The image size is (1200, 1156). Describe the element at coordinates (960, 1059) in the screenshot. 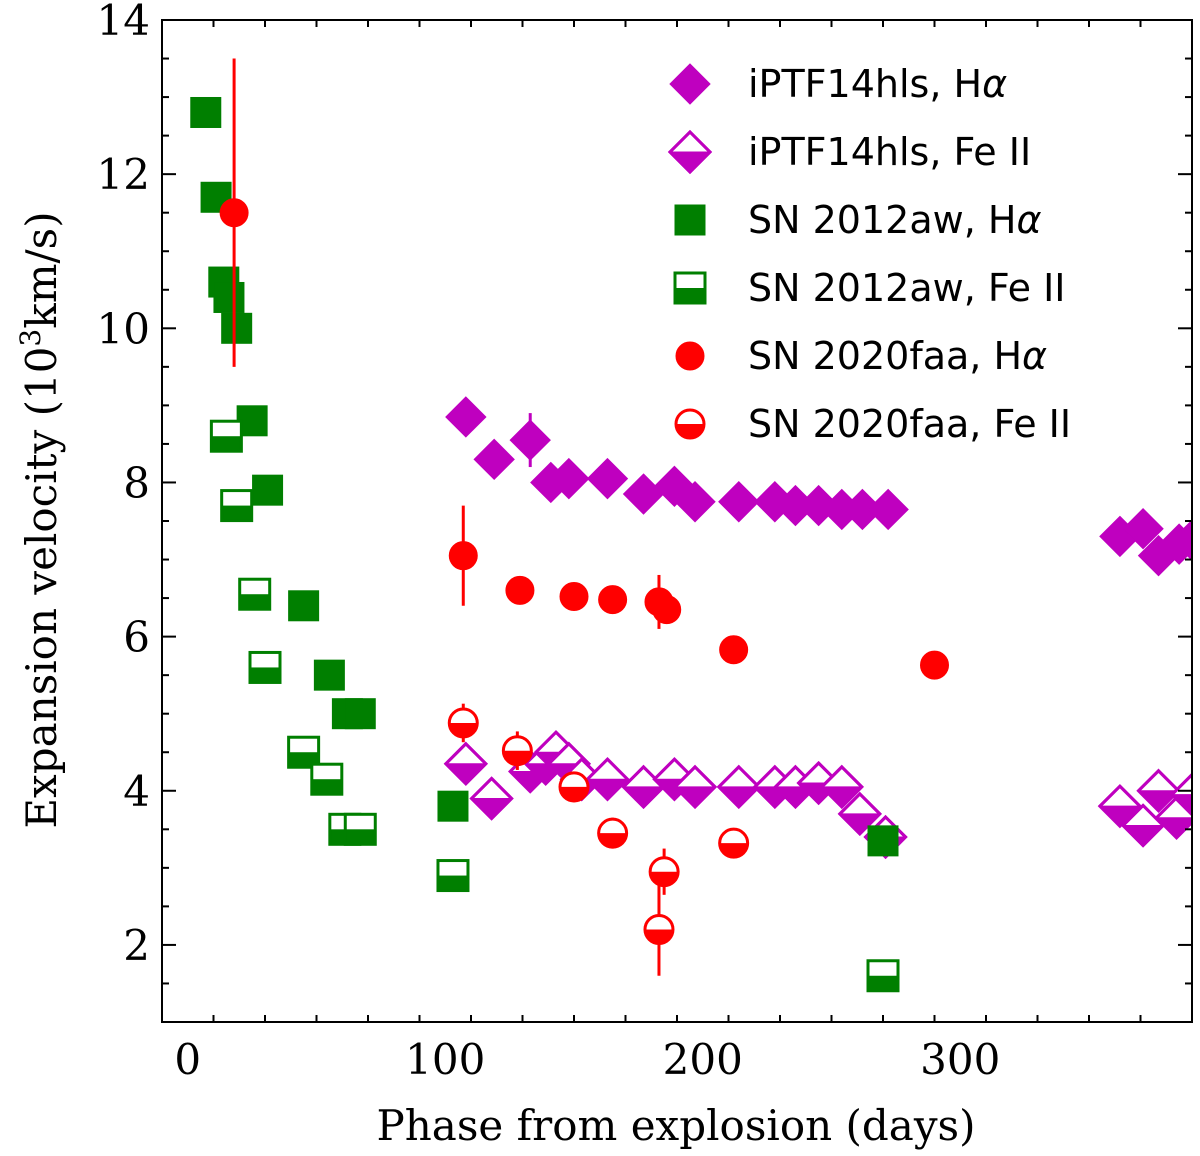

I see `x-tick-label: 300` at that location.